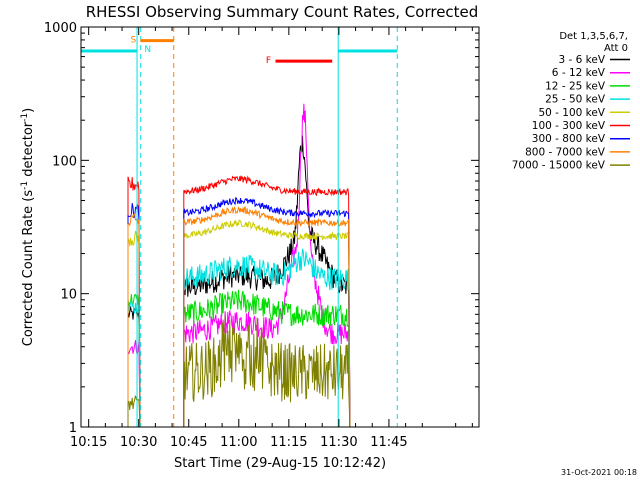  Describe the element at coordinates (28, 227) in the screenshot. I see `y-axis-label: Corrected Count Rate (s-1 detector-1)` at that location.